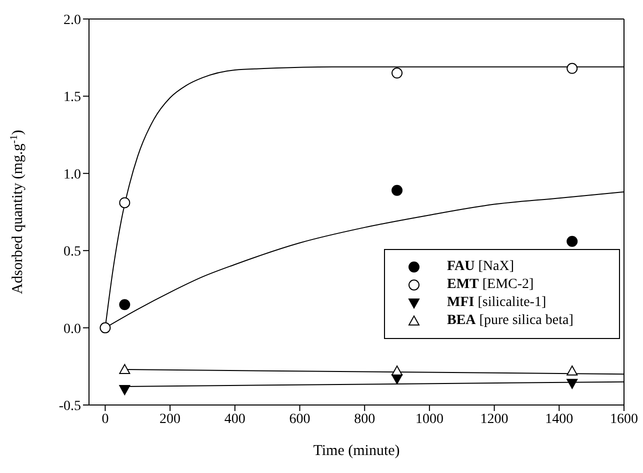 The image size is (643, 473). I want to click on x-tick-label: 800, so click(365, 419).